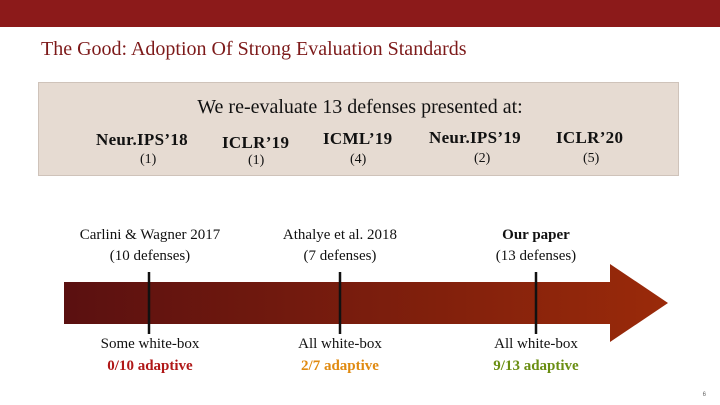 The width and height of the screenshot is (720, 405). What do you see at coordinates (340, 246) in the screenshot?
I see `paper-athalye: Athalye et al. 2018 (7 defenses)` at bounding box center [340, 246].